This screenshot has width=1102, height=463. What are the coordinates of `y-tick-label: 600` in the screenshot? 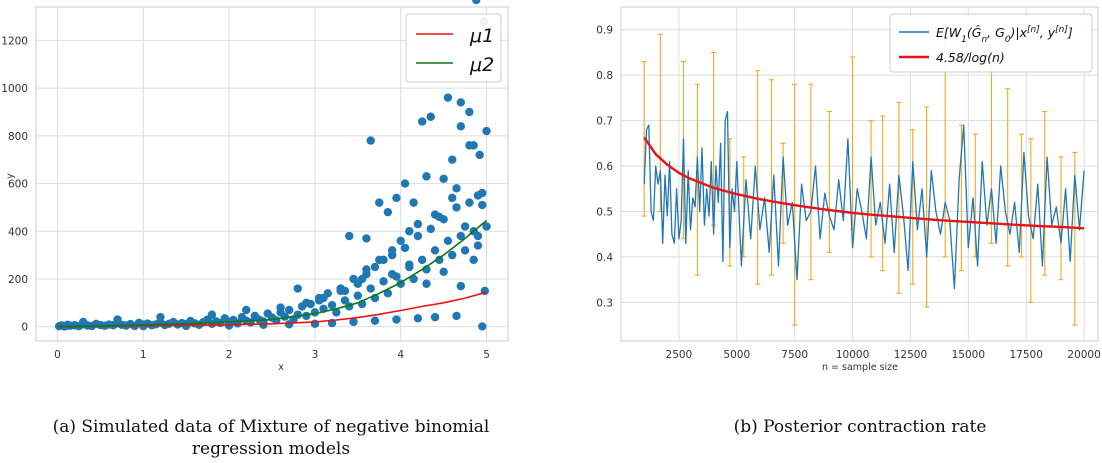 It's located at (18, 185).